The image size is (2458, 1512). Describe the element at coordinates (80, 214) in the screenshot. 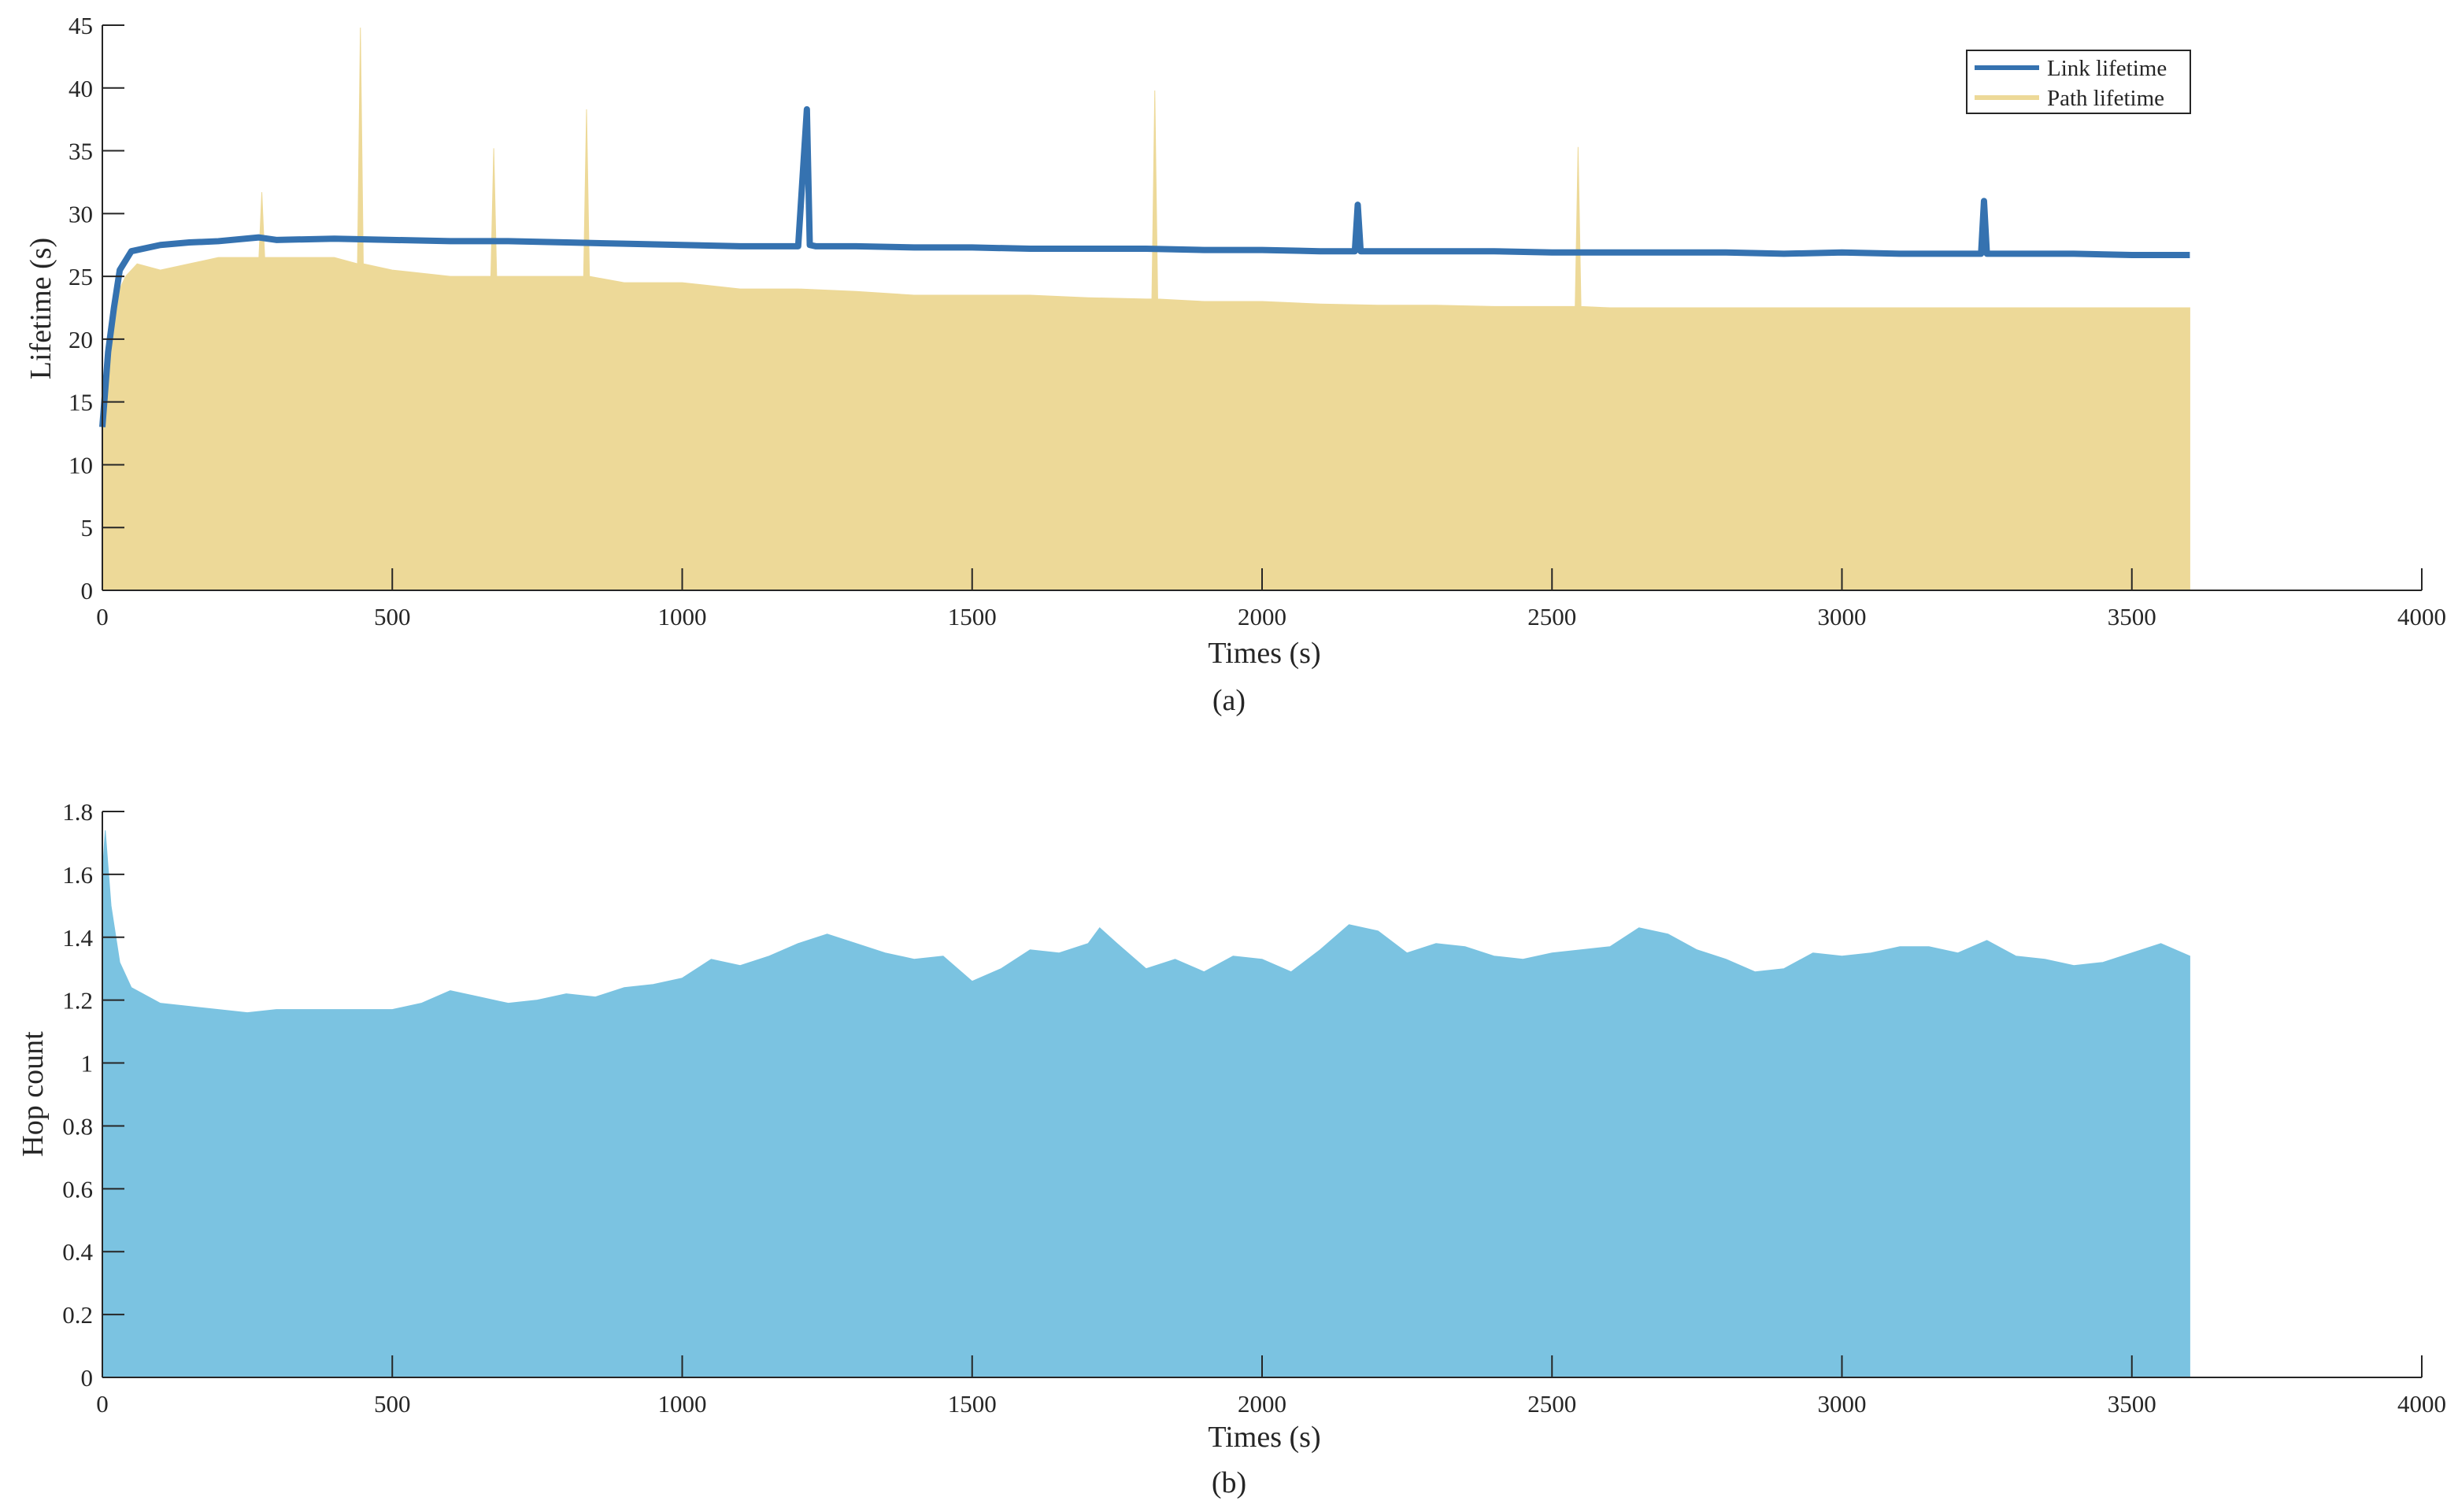

I see `y-tick-label: 30` at that location.